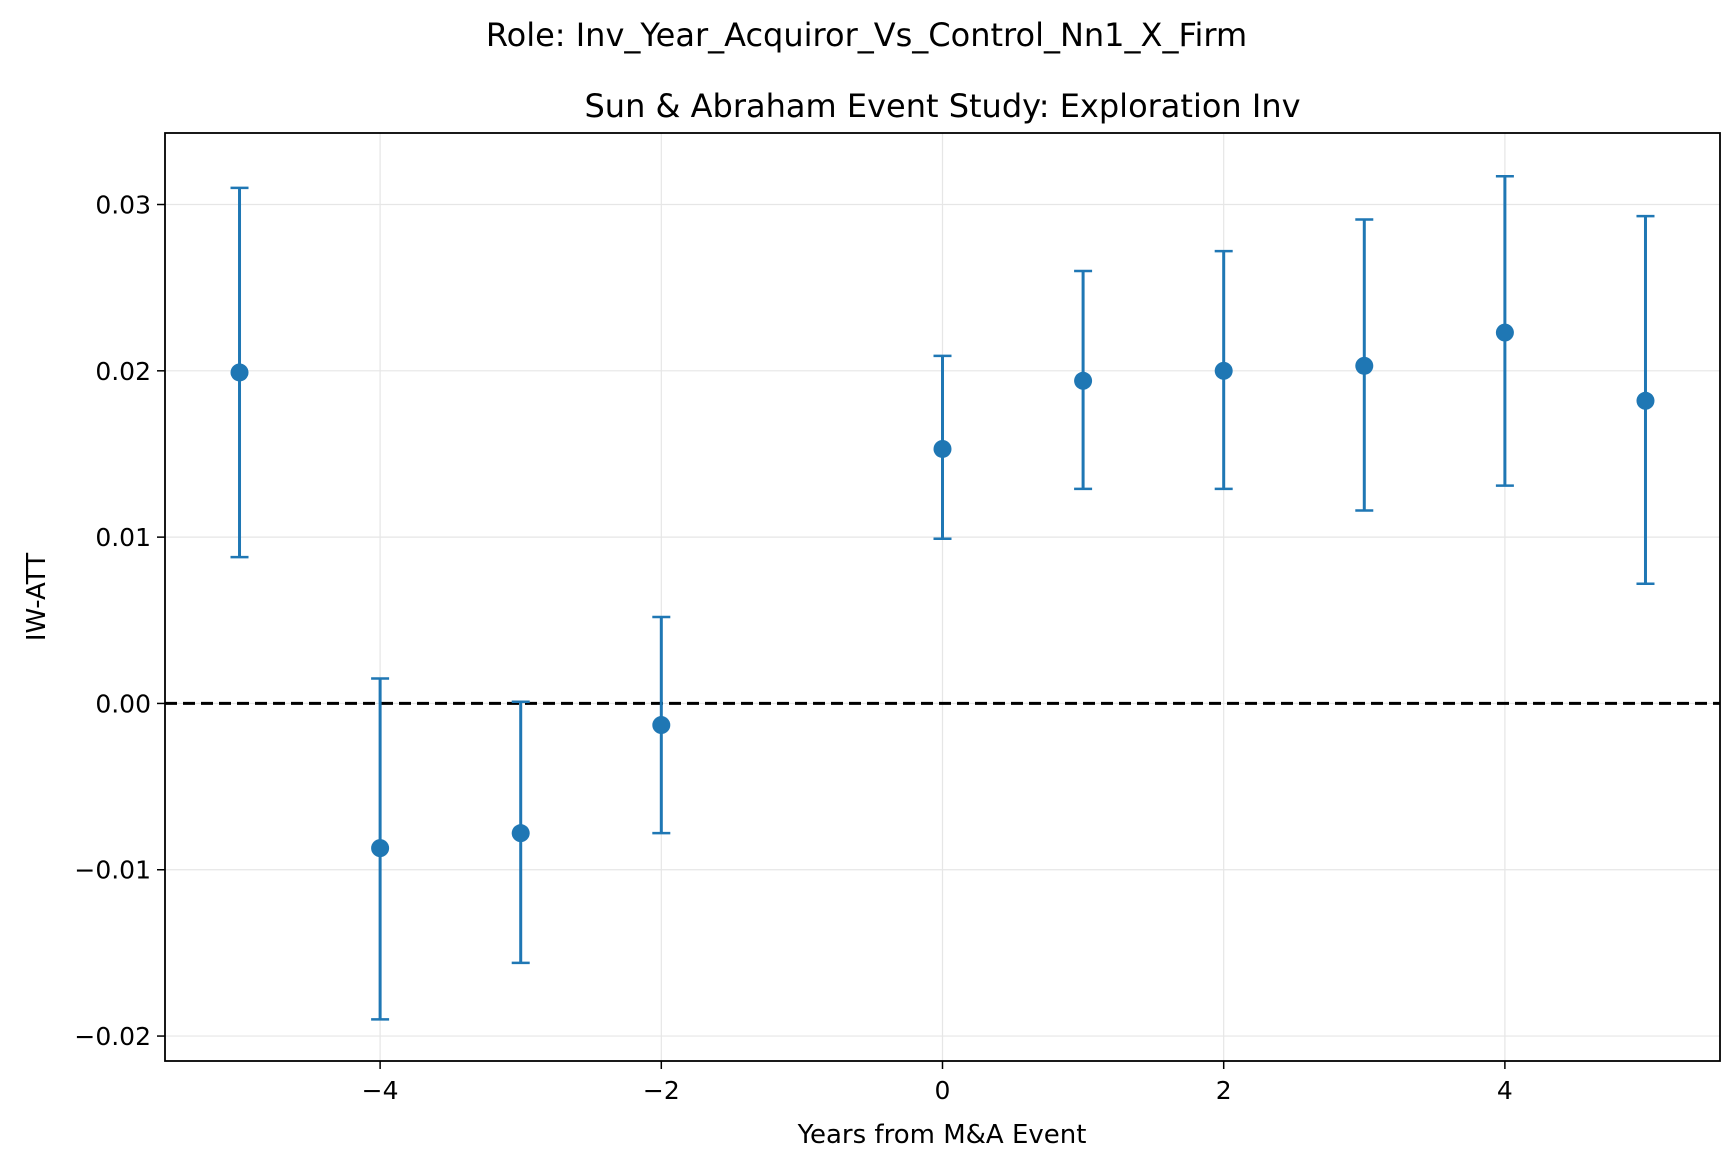 The image size is (1733, 1164). I want to click on y-tick-label: 0.01, so click(123, 537).